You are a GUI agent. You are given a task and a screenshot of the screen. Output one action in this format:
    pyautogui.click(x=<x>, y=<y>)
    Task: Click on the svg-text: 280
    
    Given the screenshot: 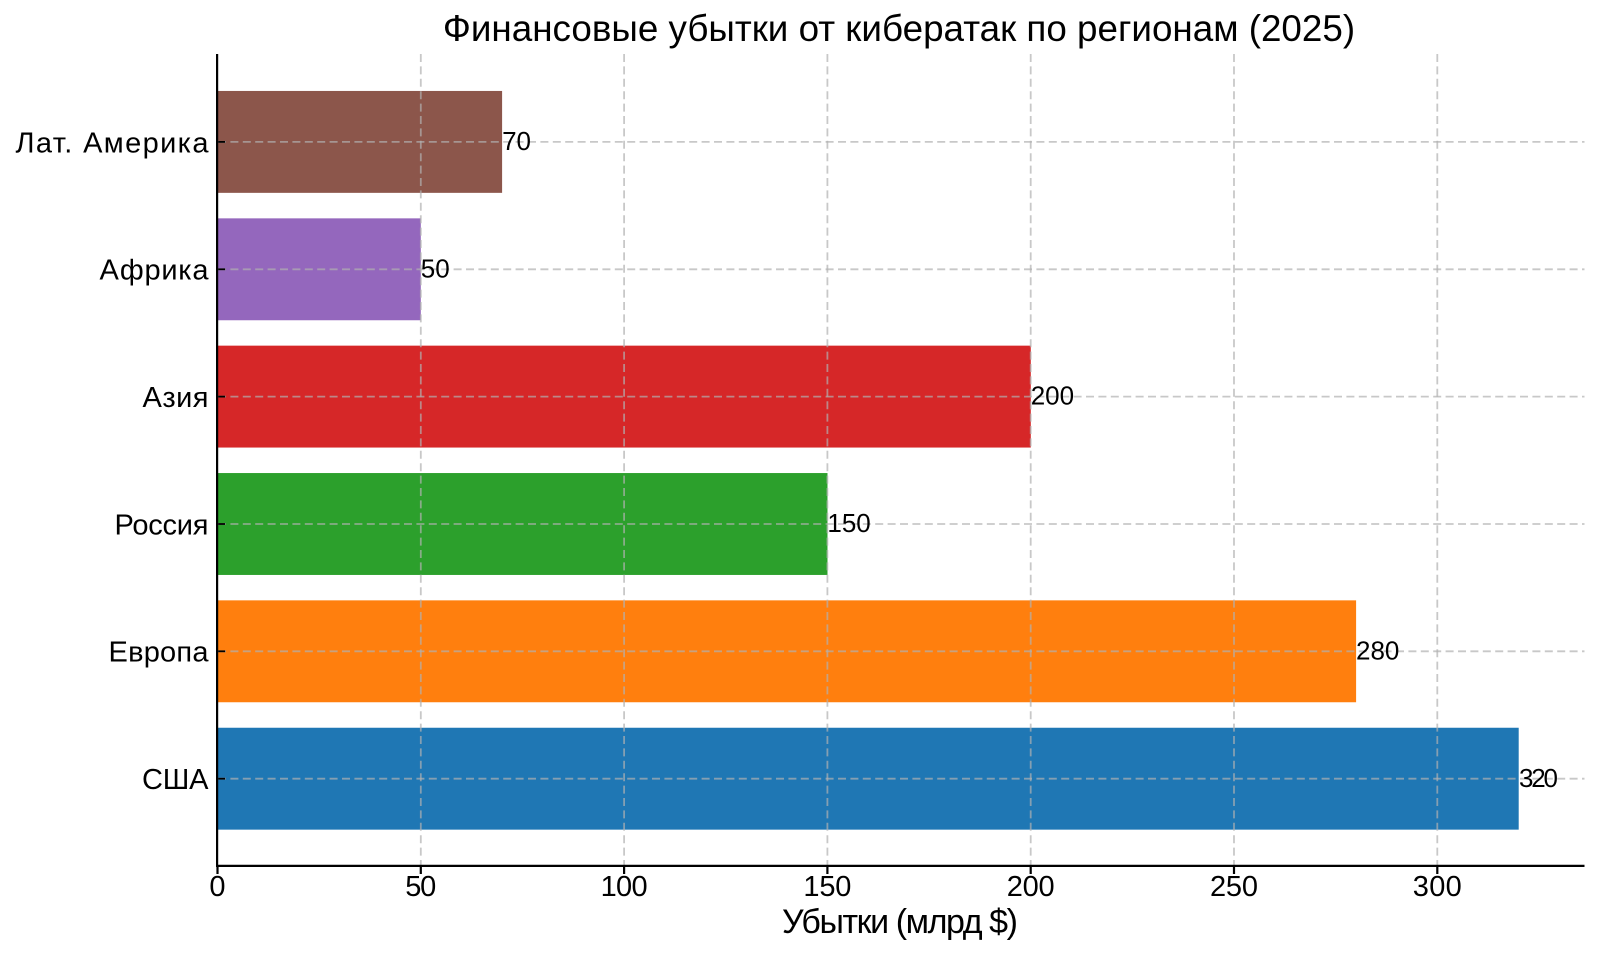 What is the action you would take?
    pyautogui.click(x=1377, y=650)
    